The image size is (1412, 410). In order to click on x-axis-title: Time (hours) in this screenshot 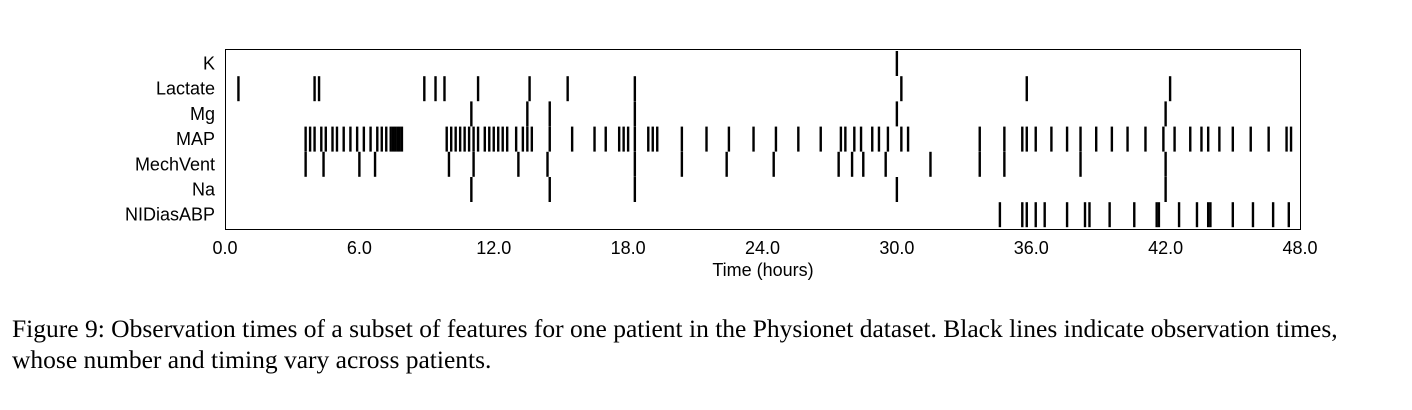, I will do `click(762, 270)`.